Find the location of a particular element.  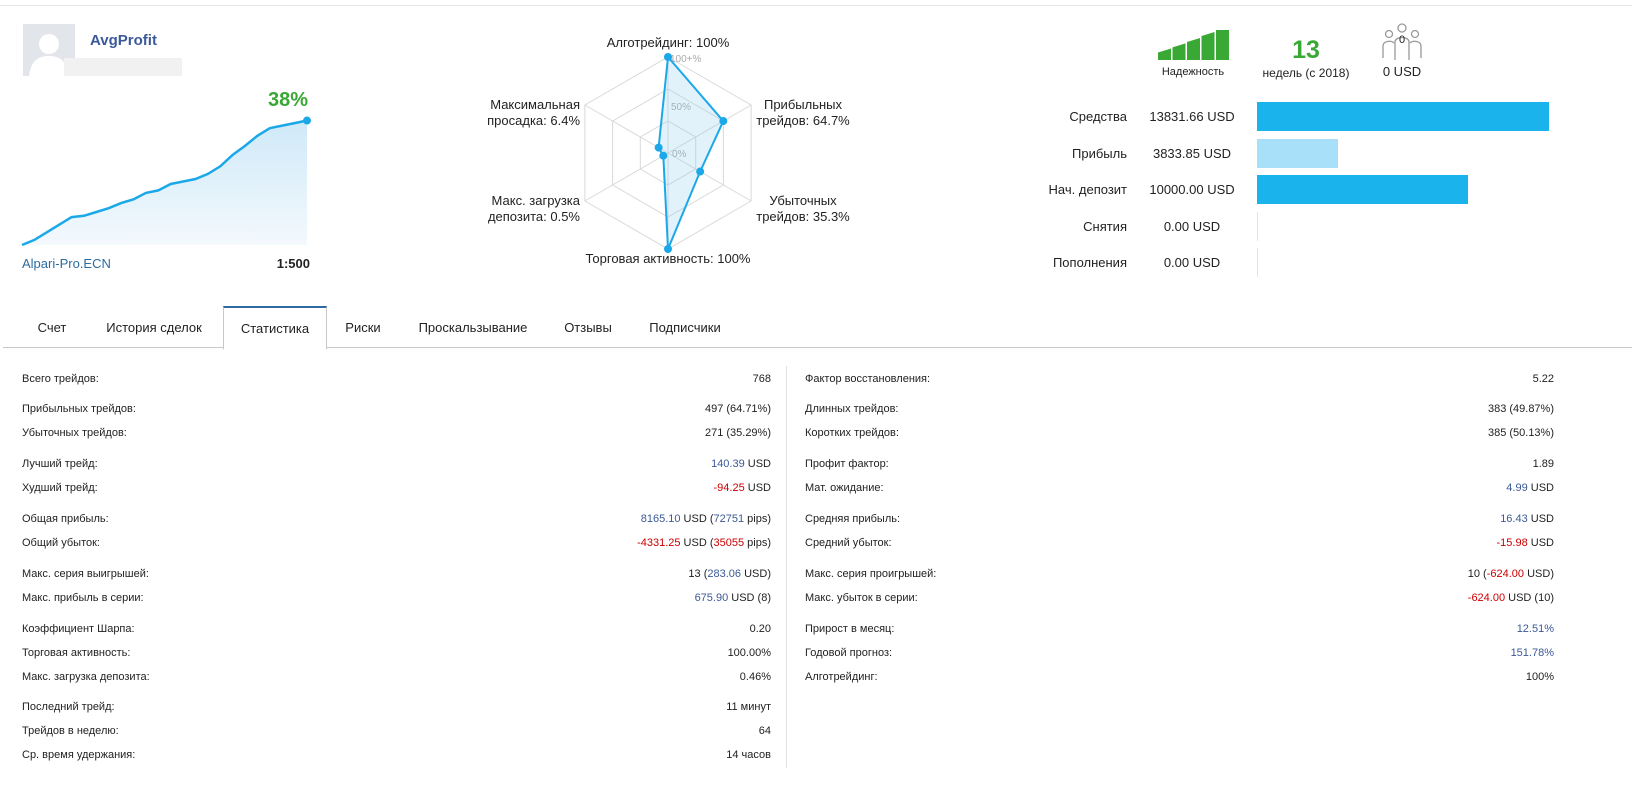

tab-6: Подписчики is located at coordinates (685, 327).